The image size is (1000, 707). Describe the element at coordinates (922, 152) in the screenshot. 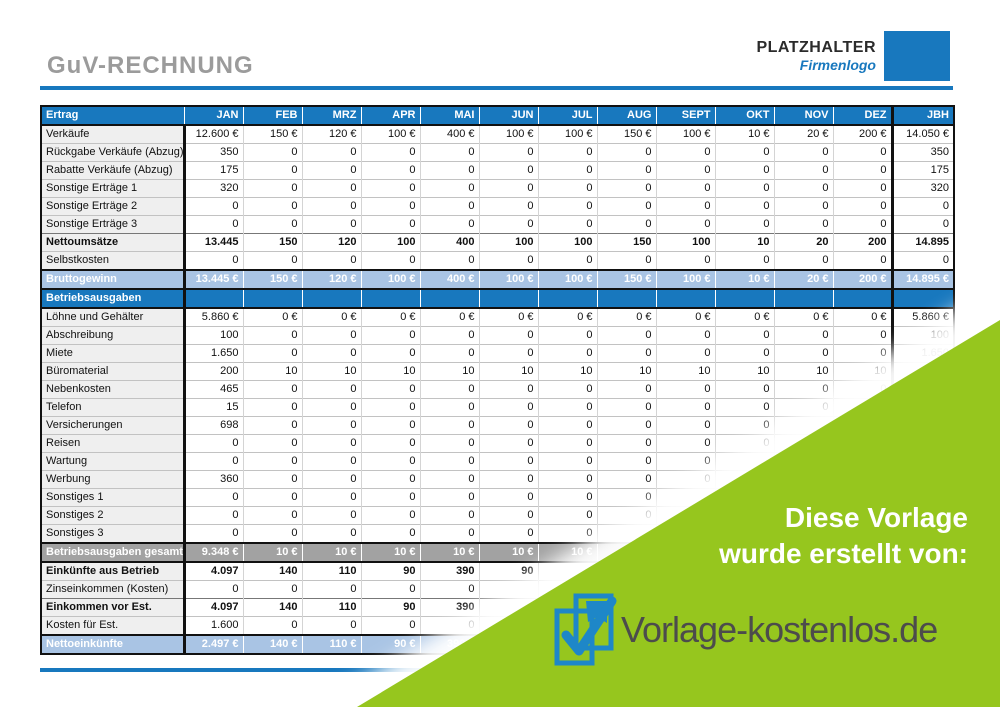

I see `table-cell: 350` at that location.